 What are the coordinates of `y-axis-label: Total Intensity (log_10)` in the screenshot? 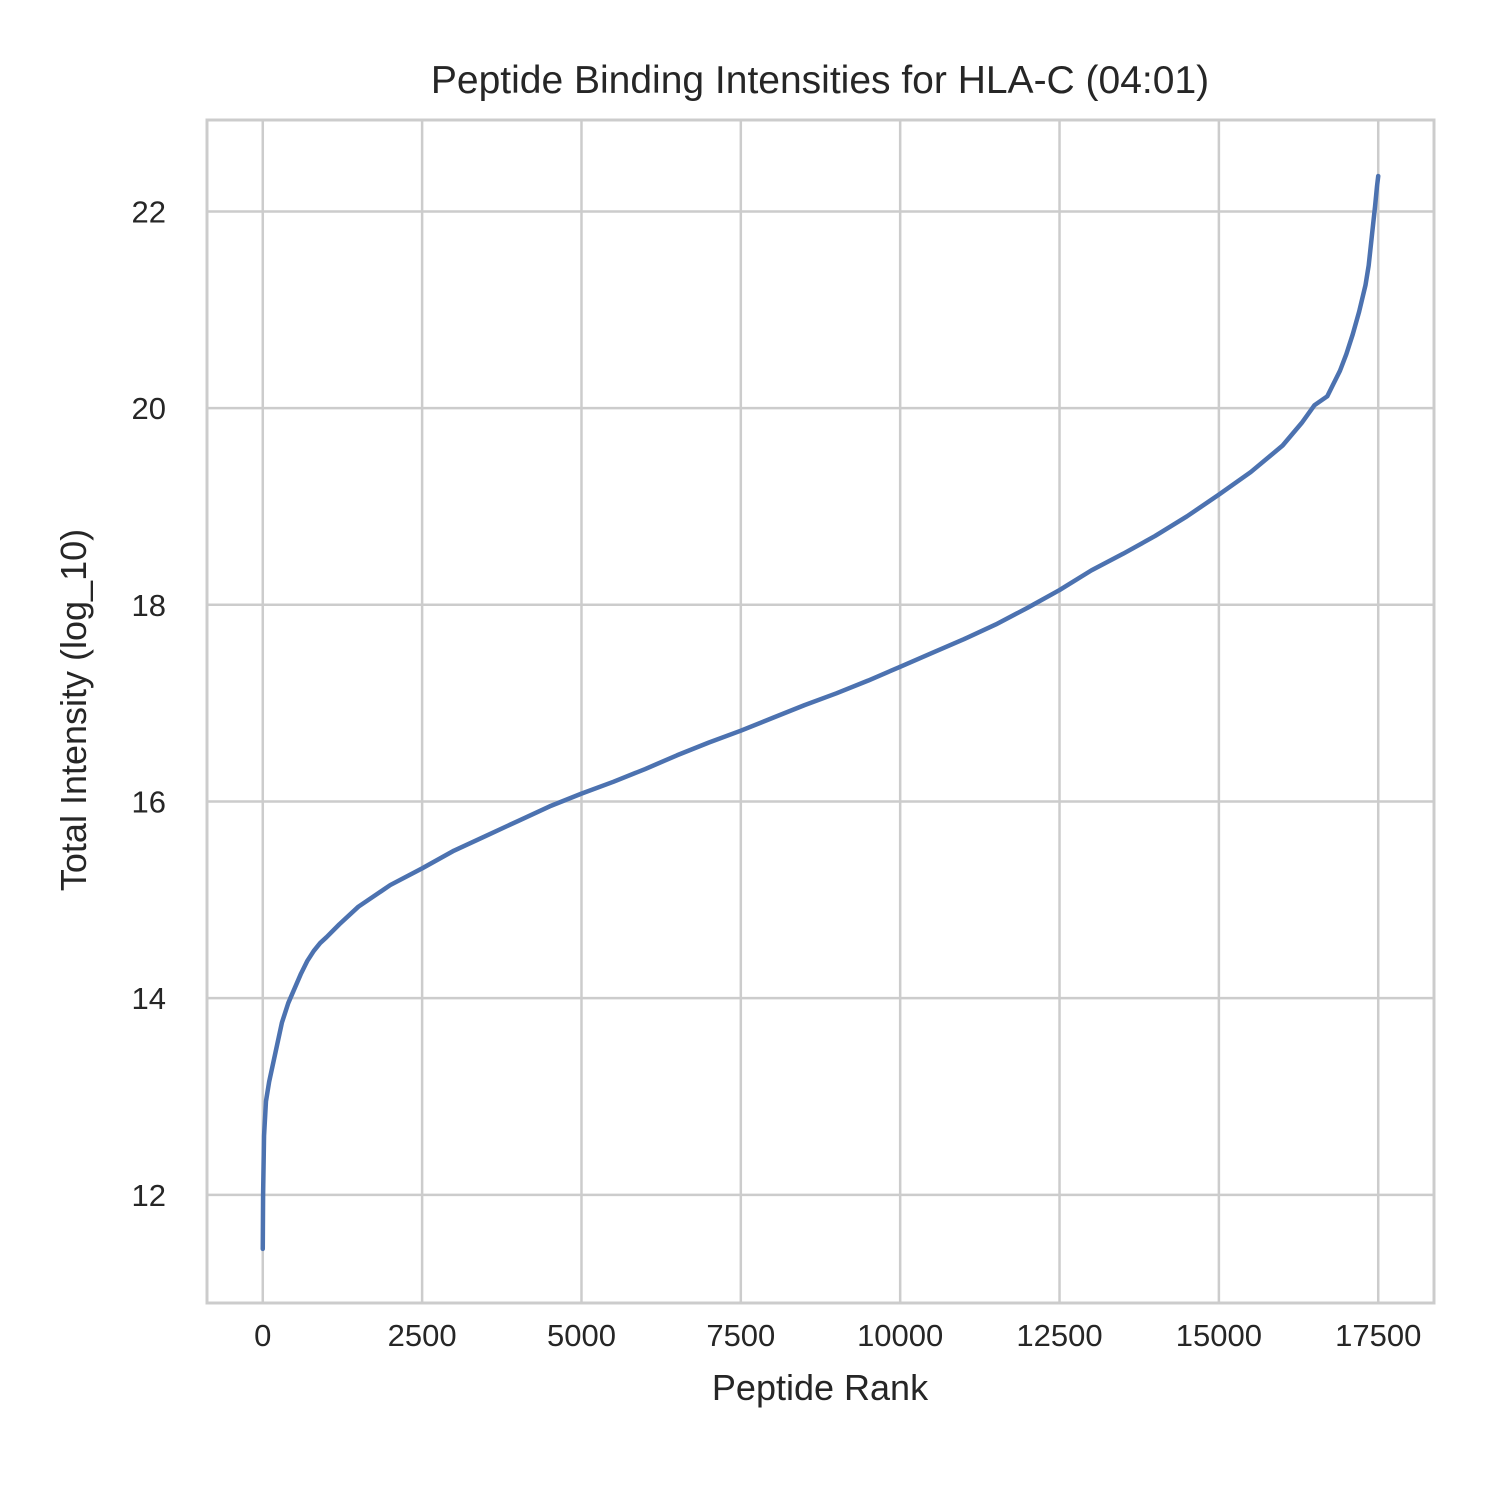 It's located at (73, 710).